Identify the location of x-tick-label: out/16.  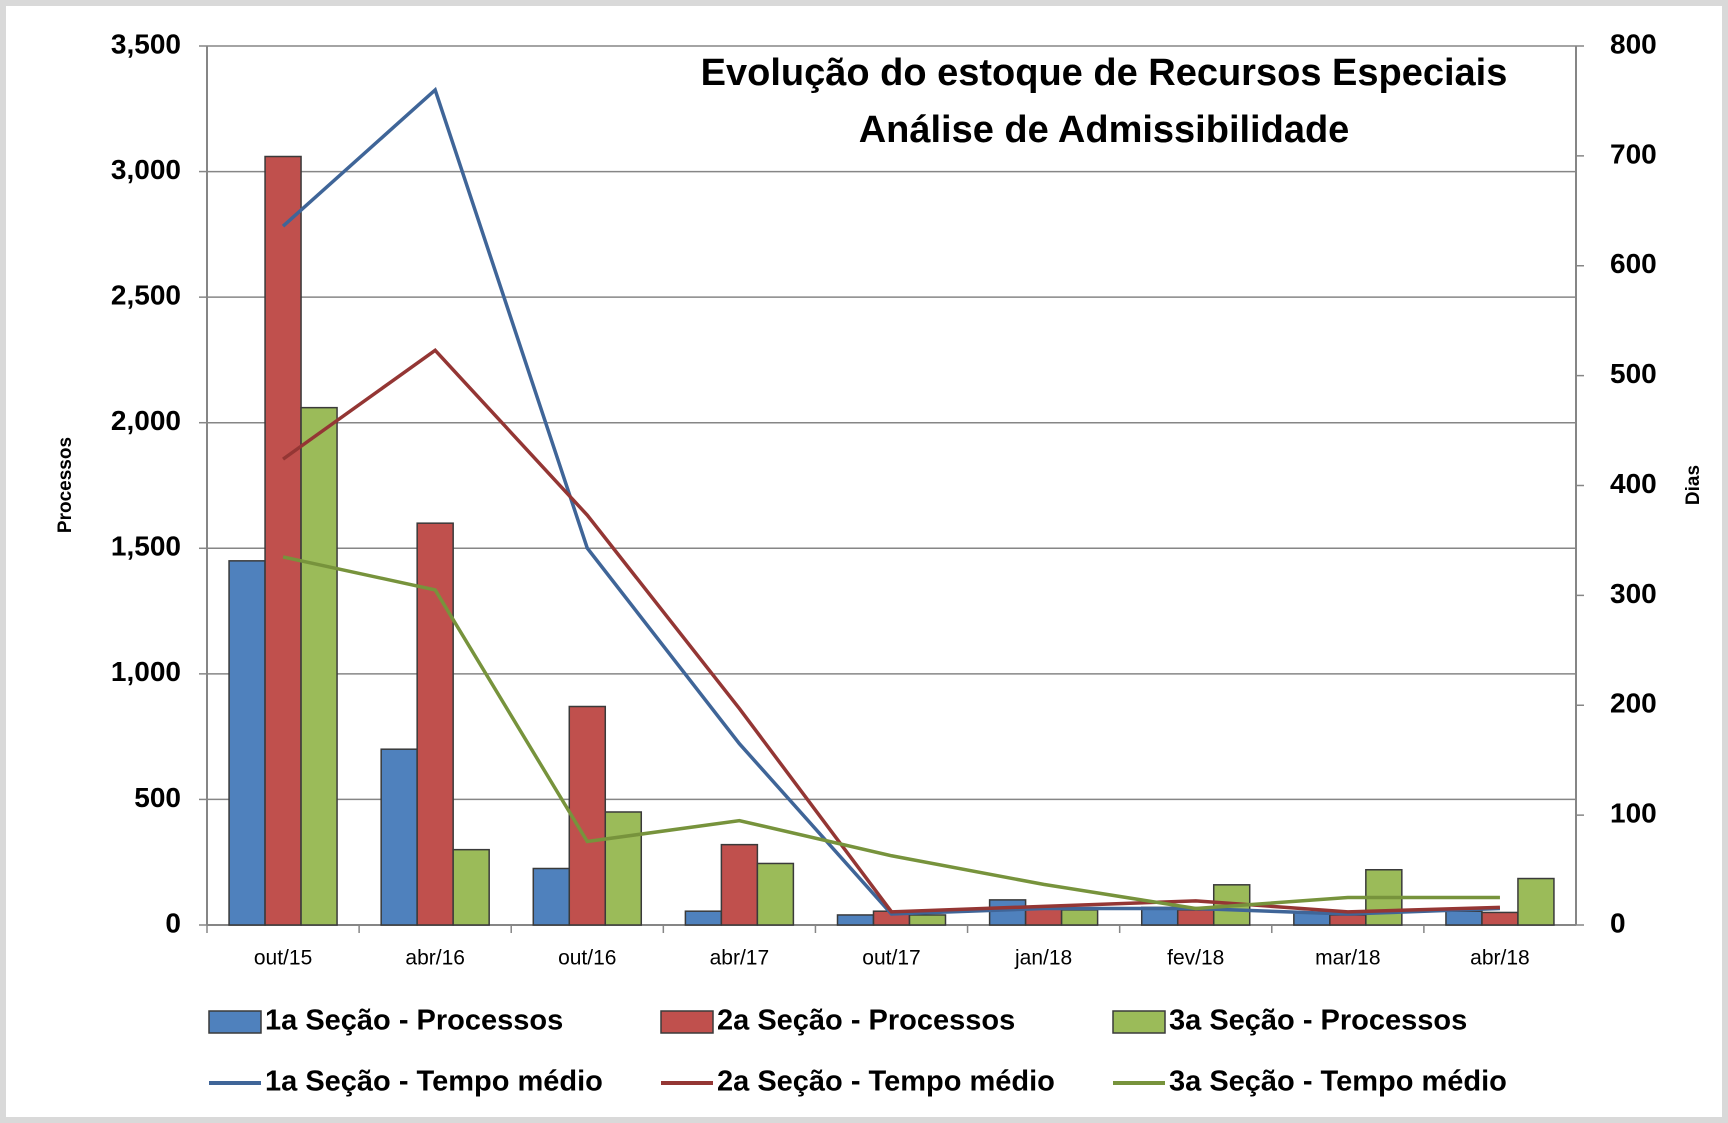
(587, 958).